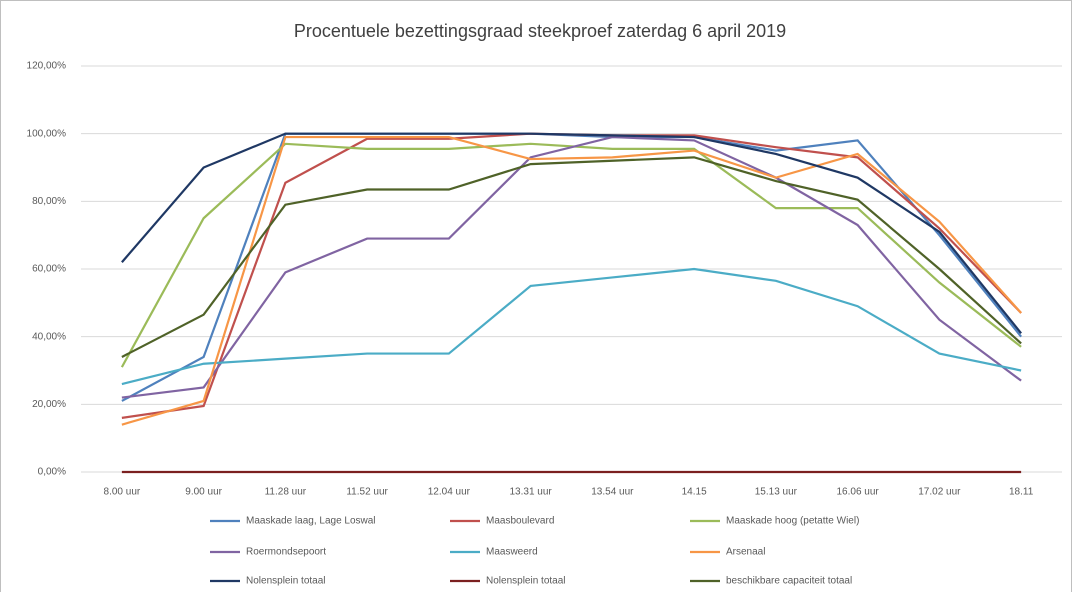 The width and height of the screenshot is (1072, 592). I want to click on y-tick-label: 40,00%, so click(49, 336).